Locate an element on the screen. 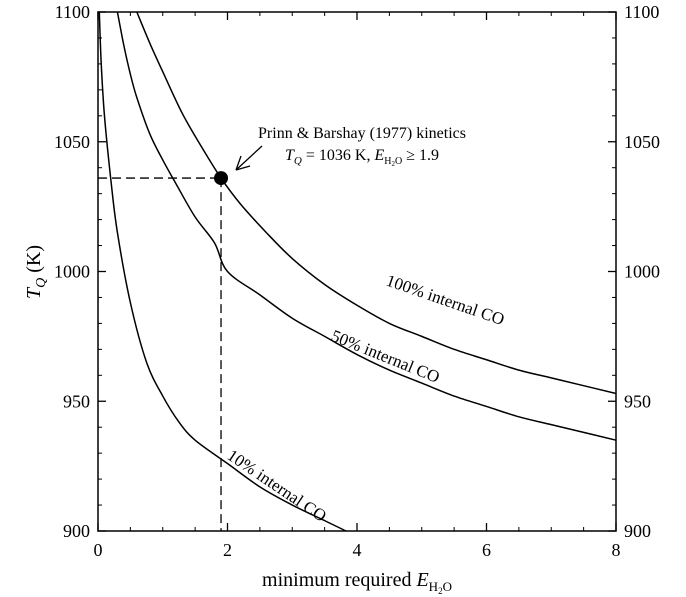  x-axis-sub-o: O is located at coordinates (447, 586).